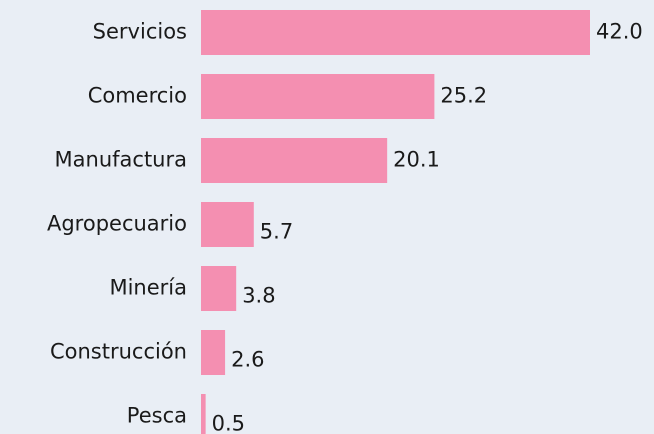  I want to click on value-label: 3.8, so click(258, 296).